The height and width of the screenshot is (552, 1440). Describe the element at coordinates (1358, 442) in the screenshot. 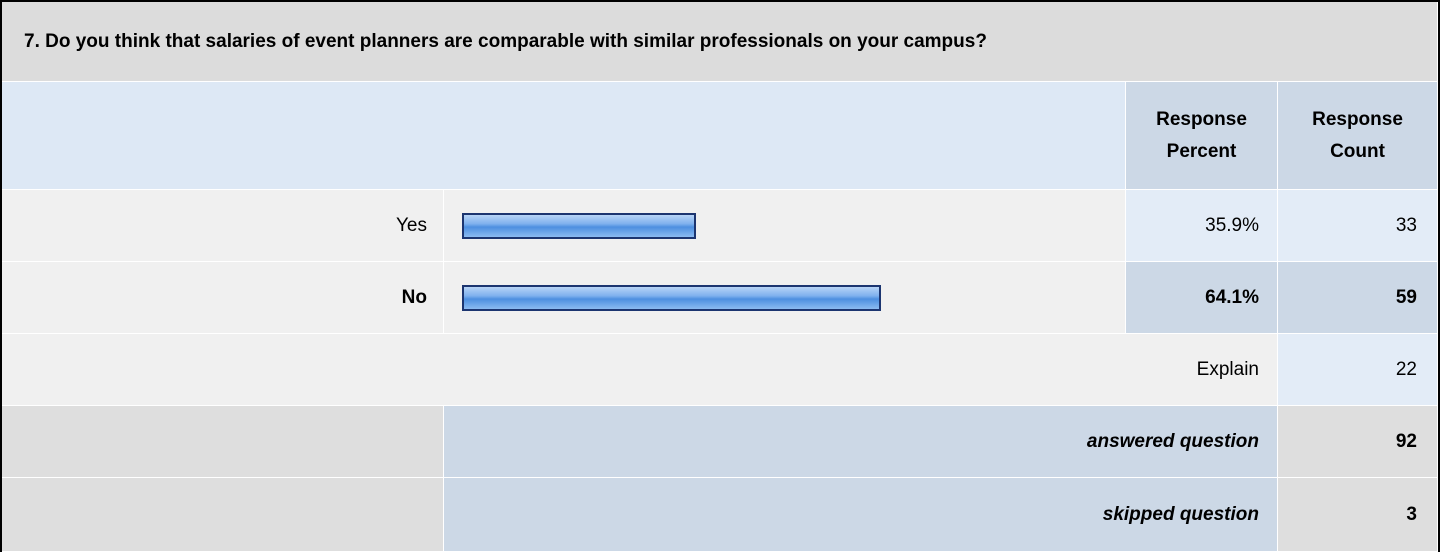

I see `answered-count: 92` at that location.